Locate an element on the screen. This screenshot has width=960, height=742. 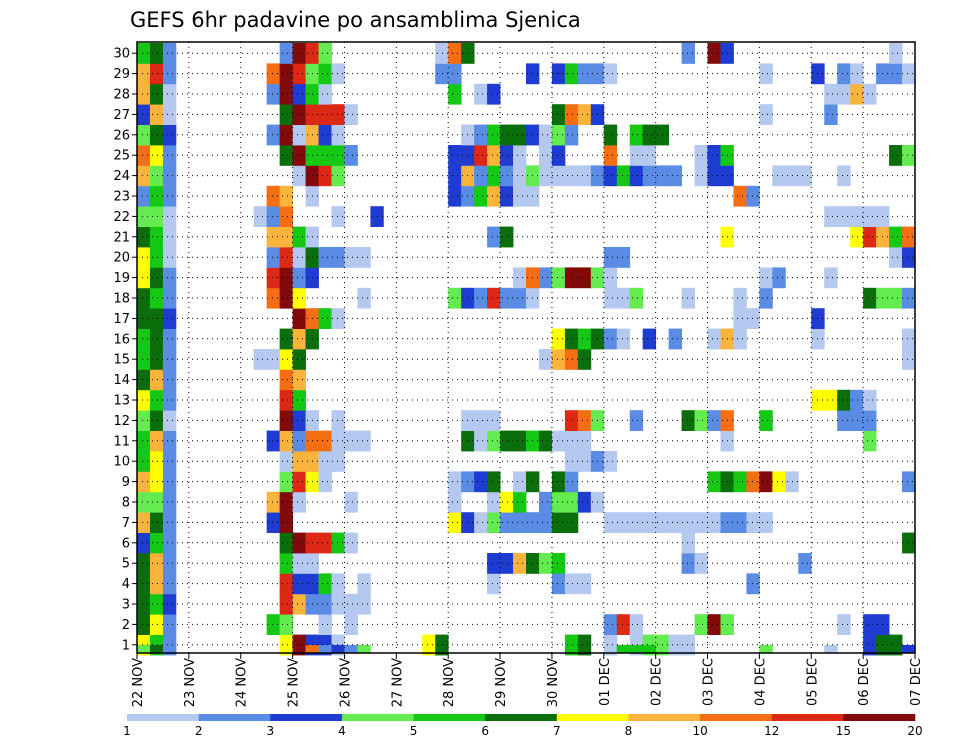
x-tick-label: 30 NOV is located at coordinates (553, 682).